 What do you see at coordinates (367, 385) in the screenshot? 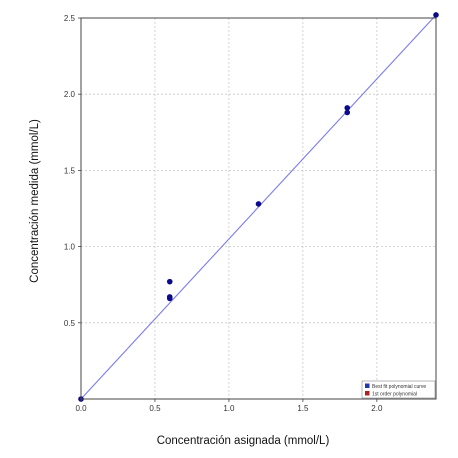
I see `legend-swatch-best-fit` at bounding box center [367, 385].